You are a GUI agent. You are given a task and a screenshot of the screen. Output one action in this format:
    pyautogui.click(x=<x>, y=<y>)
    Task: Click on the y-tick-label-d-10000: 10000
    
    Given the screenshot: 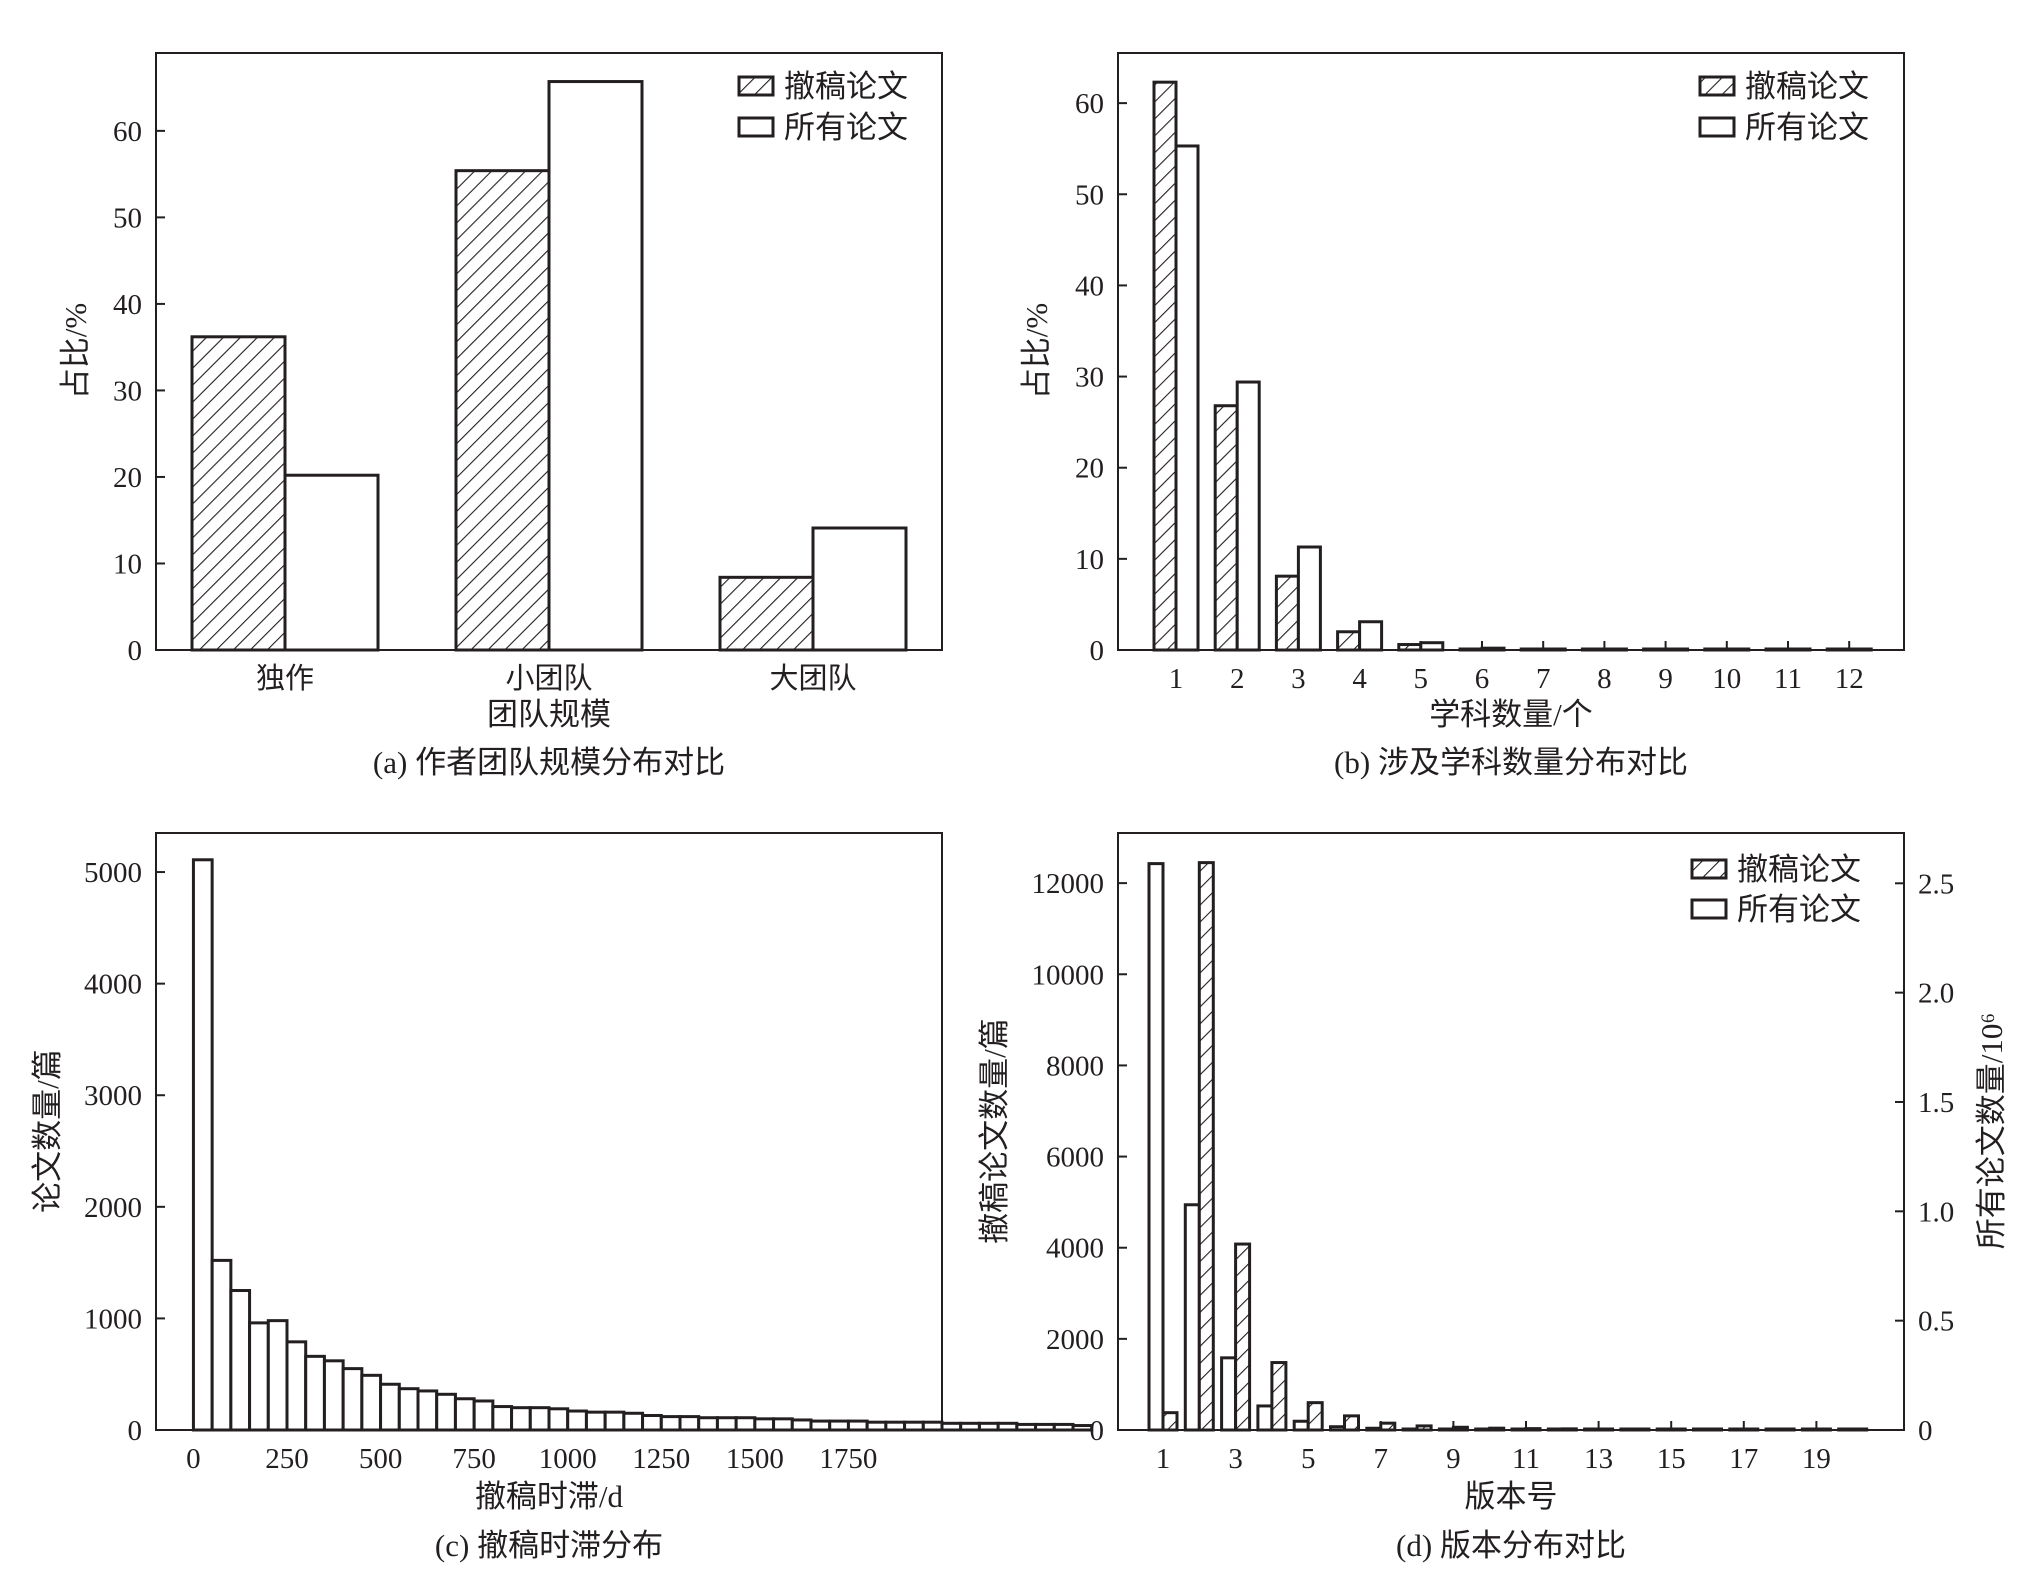 What is the action you would take?
    pyautogui.click(x=1068, y=975)
    